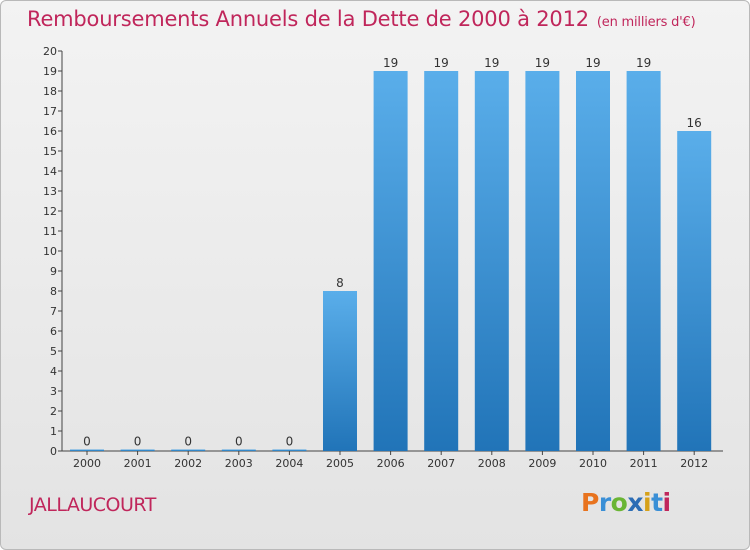  What do you see at coordinates (50, 131) in the screenshot?
I see `y-tick-label: 16` at bounding box center [50, 131].